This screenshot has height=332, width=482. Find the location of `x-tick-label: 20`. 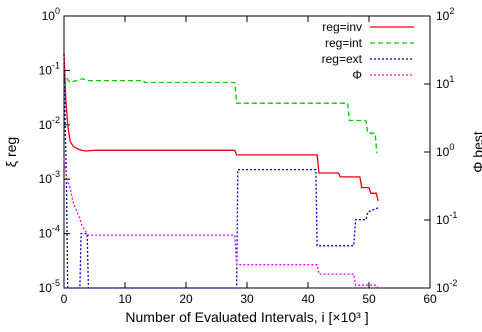

x-tick-label: 20 is located at coordinates (186, 299).